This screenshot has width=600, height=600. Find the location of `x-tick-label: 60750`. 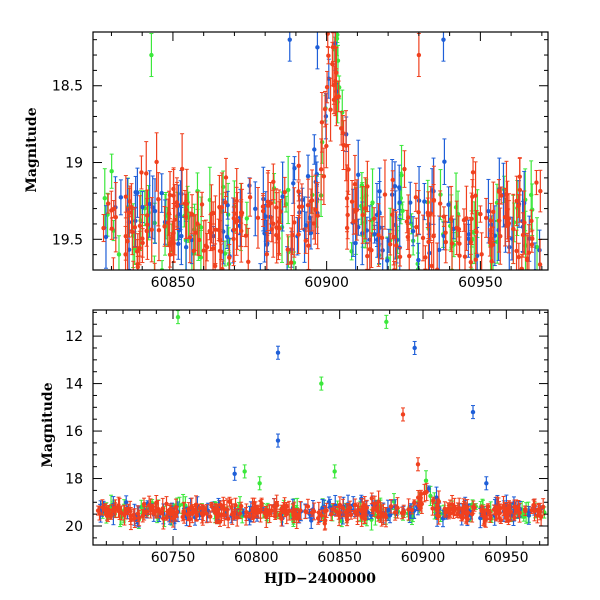

x-tick-label: 60750 is located at coordinates (173, 558).